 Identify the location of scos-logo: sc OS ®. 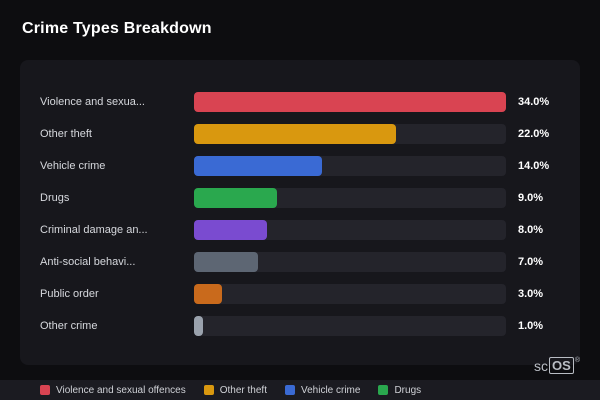
(557, 365).